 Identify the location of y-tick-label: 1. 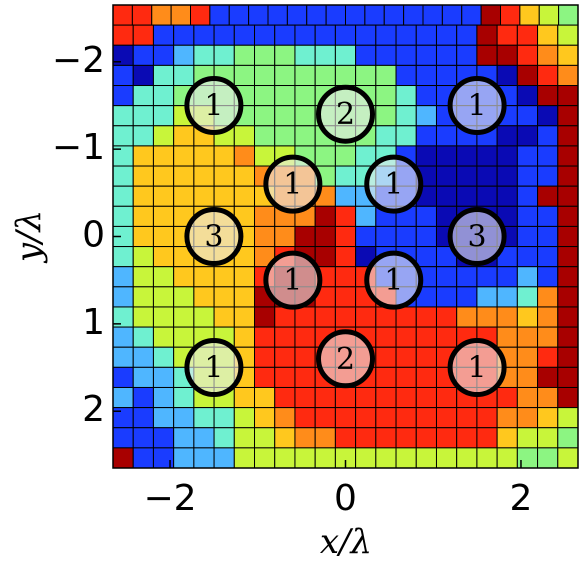
(93, 322).